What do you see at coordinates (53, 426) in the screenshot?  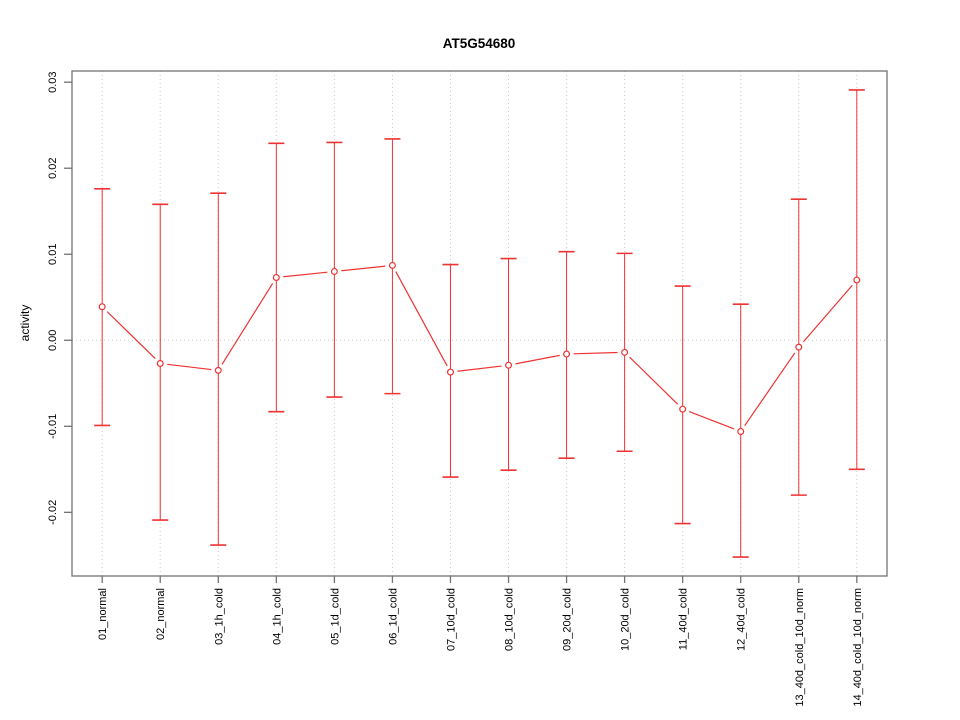 I see `y-tick-label: -0.01` at bounding box center [53, 426].